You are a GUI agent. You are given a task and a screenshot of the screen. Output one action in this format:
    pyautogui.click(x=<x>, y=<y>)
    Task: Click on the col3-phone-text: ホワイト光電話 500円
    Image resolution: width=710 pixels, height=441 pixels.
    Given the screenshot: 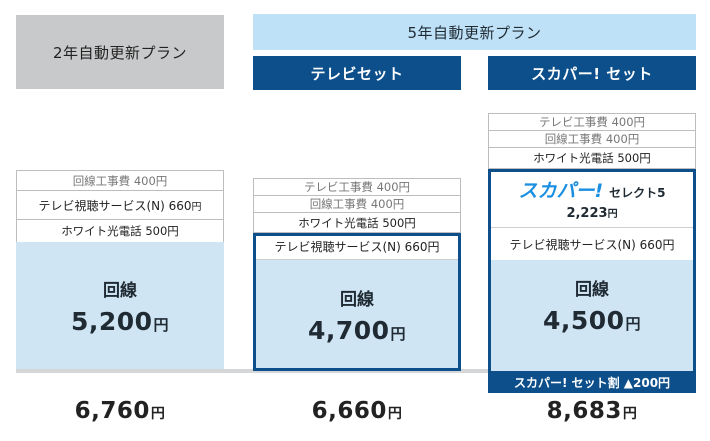 What is the action you would take?
    pyautogui.click(x=592, y=158)
    